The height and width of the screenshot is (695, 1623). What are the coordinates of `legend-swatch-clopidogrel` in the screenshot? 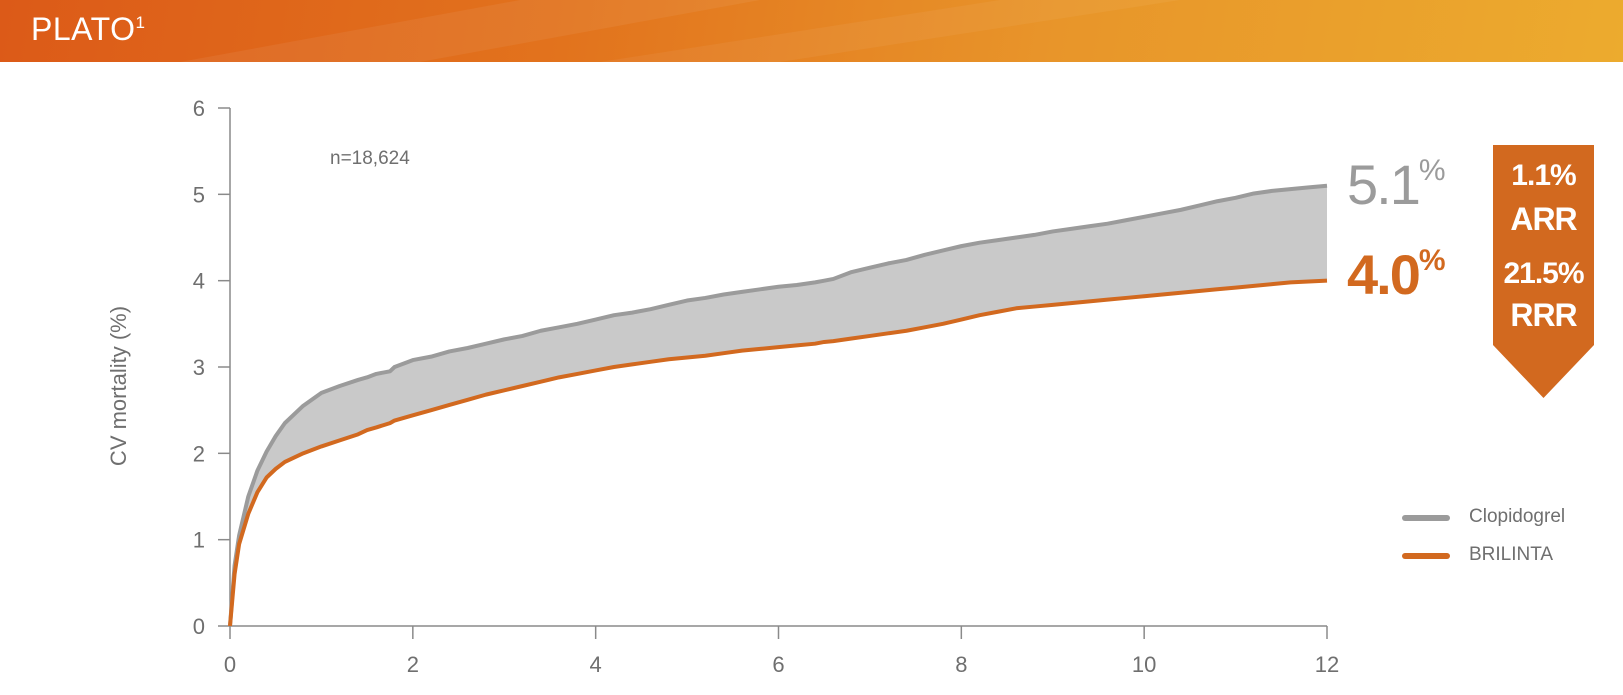 It's located at (1426, 518).